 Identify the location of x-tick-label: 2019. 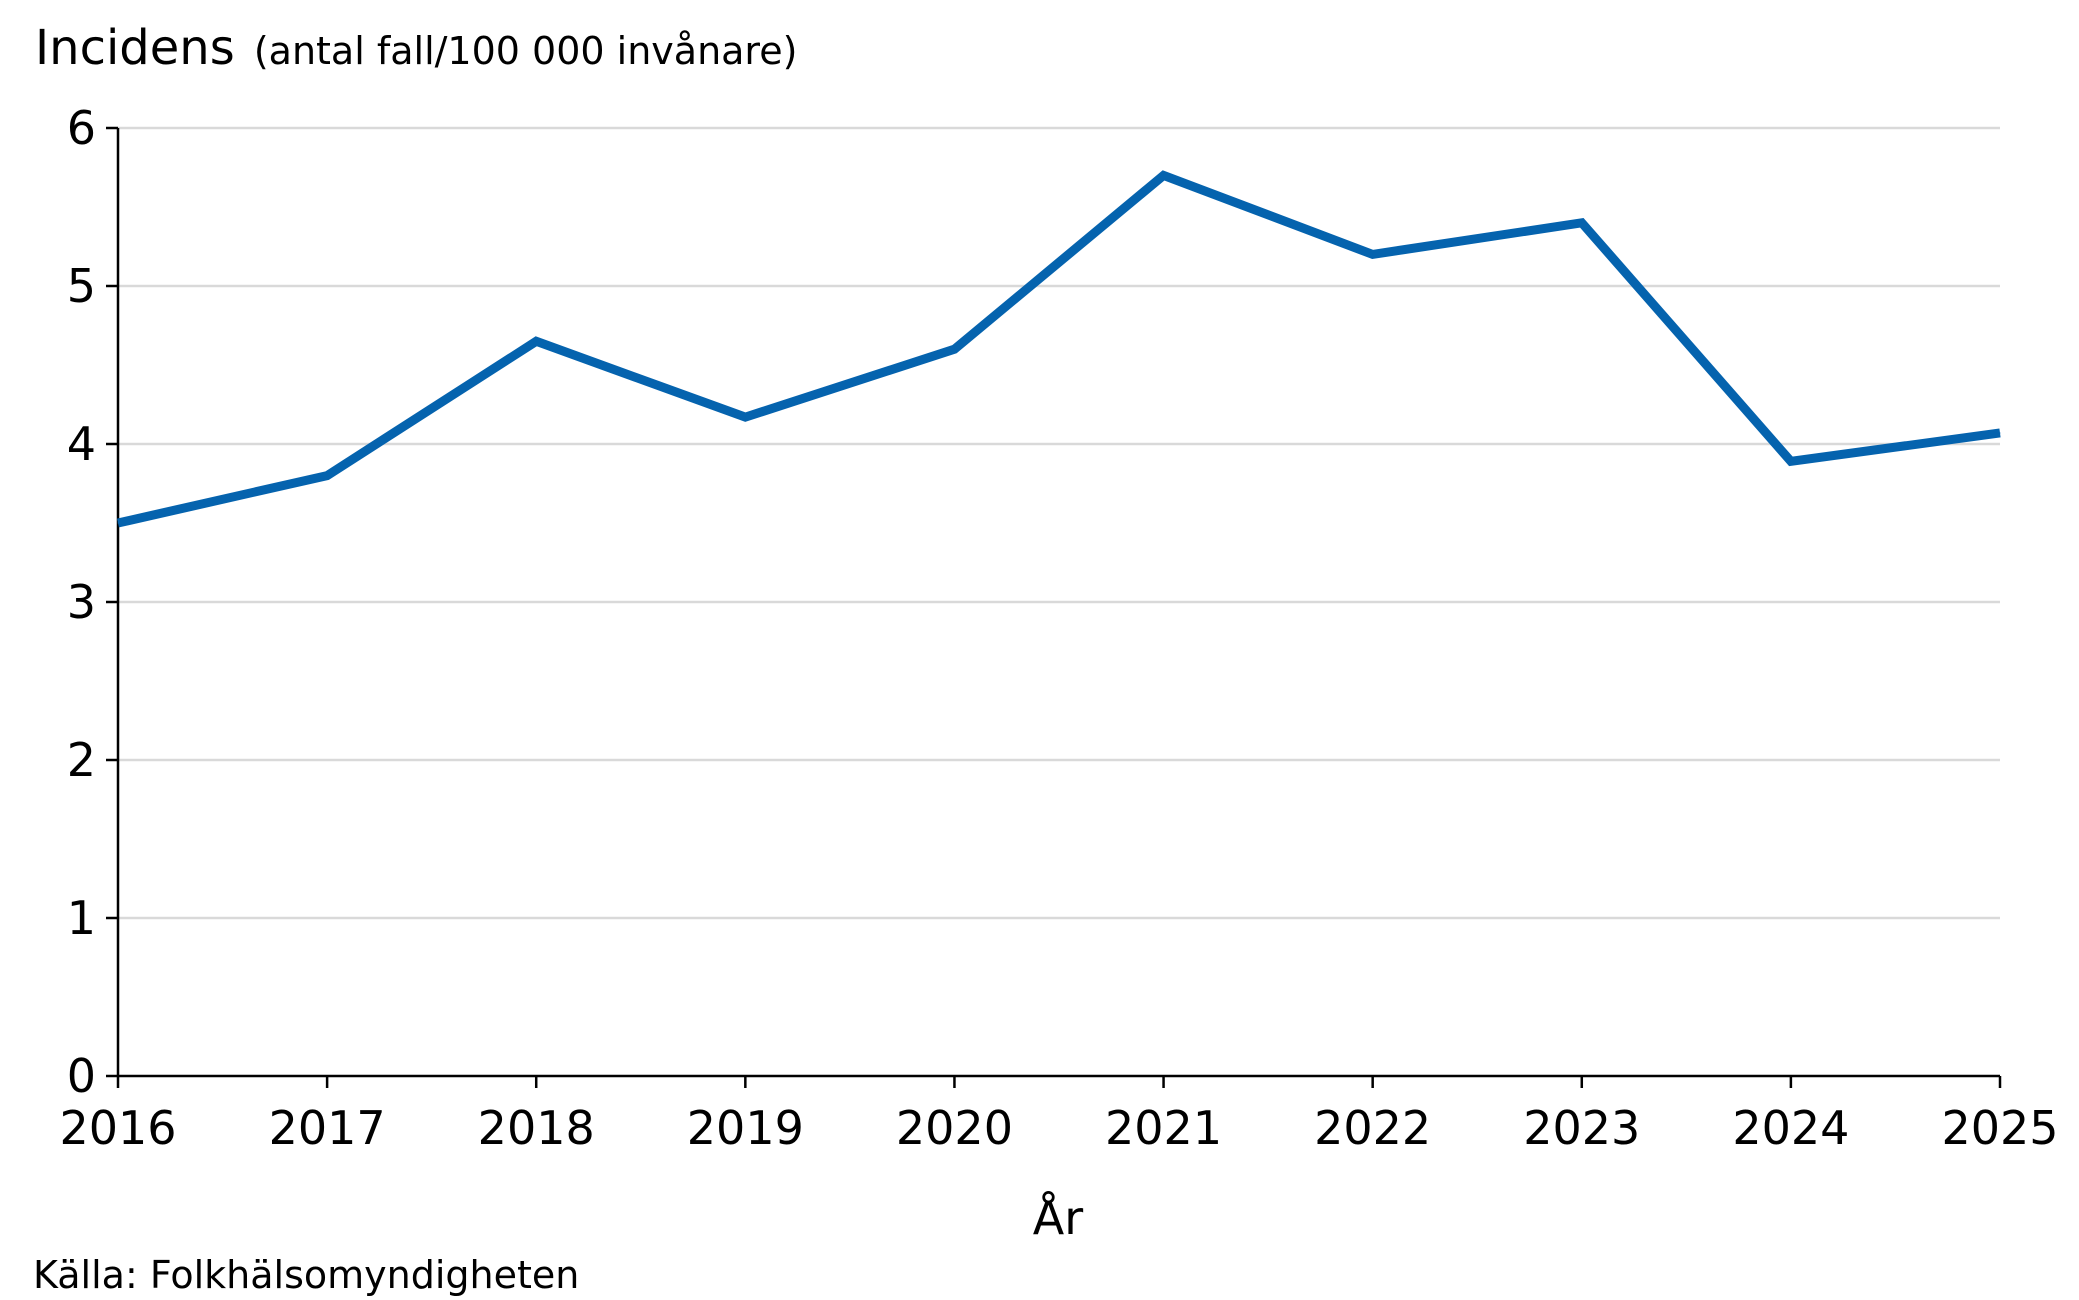
(745, 1128).